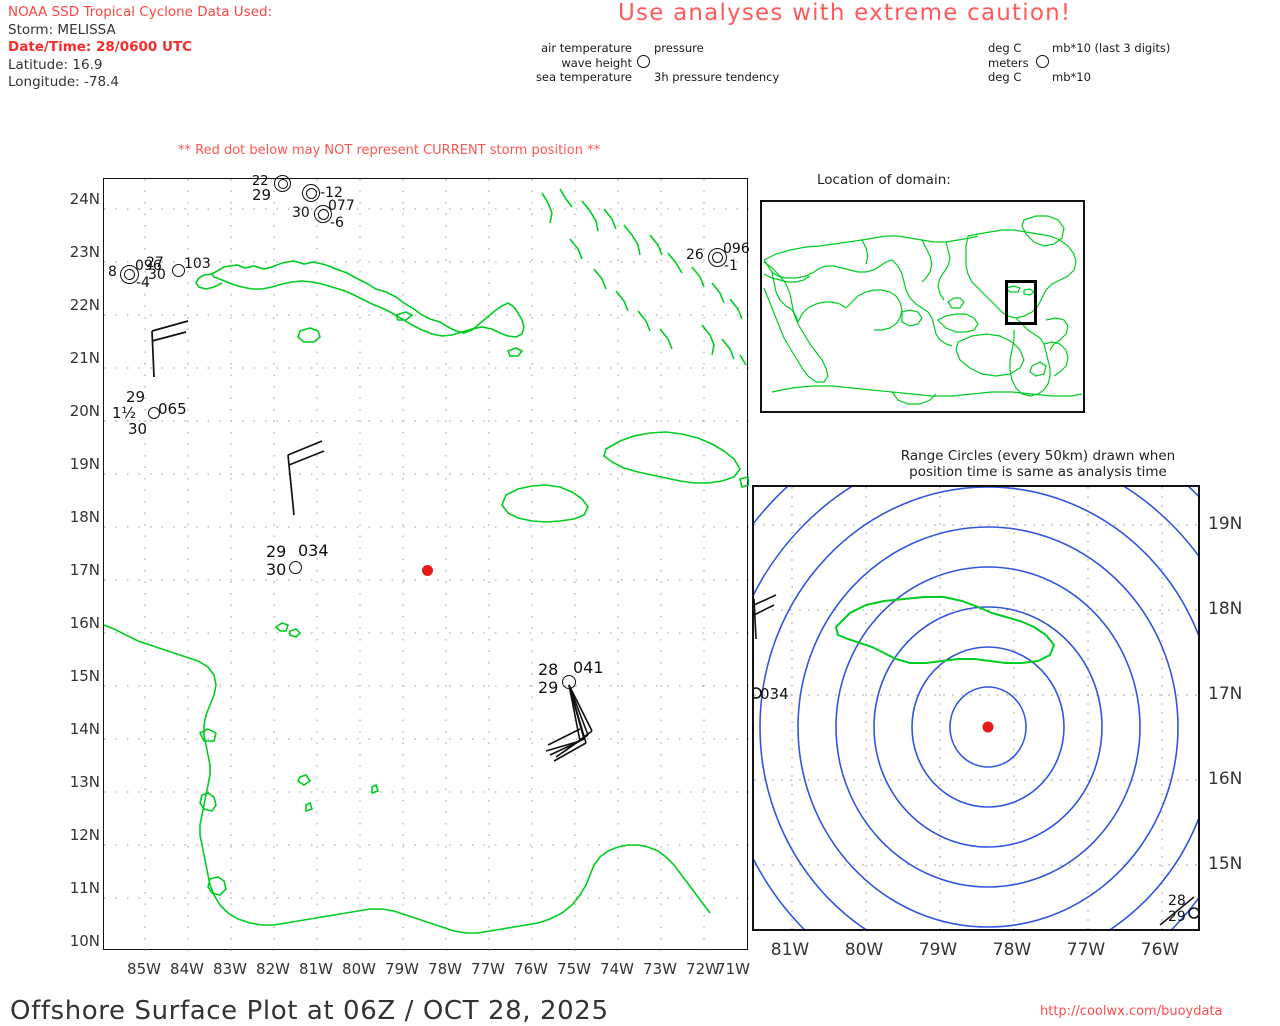 The width and height of the screenshot is (1280, 1026). I want to click on station-ring-icon-right, so click(1042, 61).